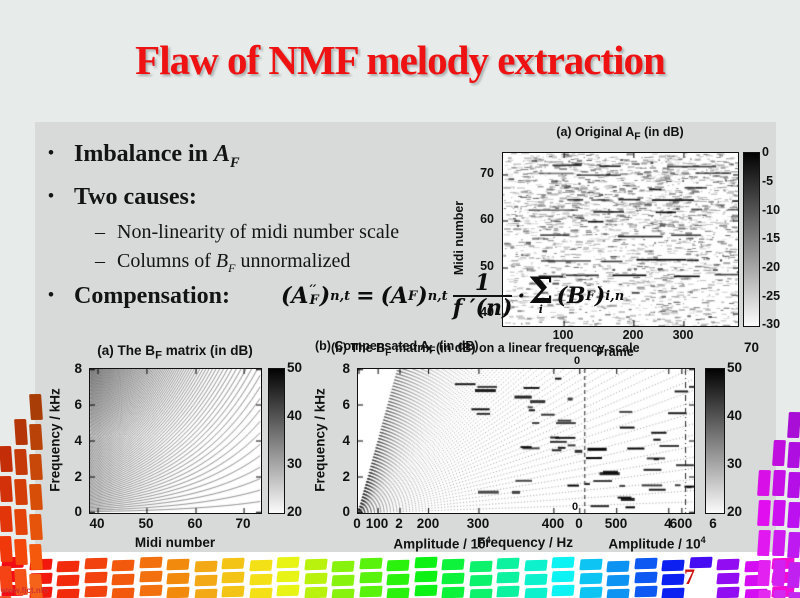  Describe the element at coordinates (222, 154) in the screenshot. I see `math-var: A` at that location.